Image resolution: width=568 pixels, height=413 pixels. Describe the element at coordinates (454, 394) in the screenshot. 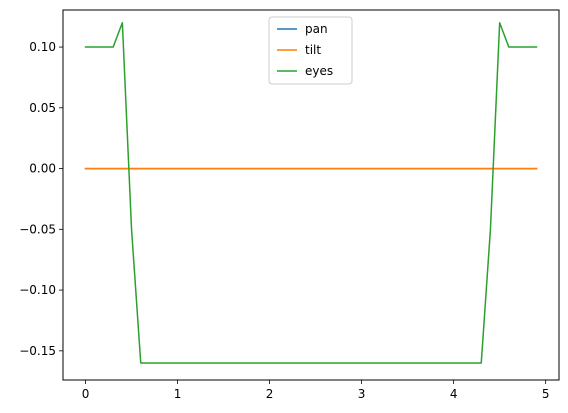

I see `x-tick-label: 4` at that location.